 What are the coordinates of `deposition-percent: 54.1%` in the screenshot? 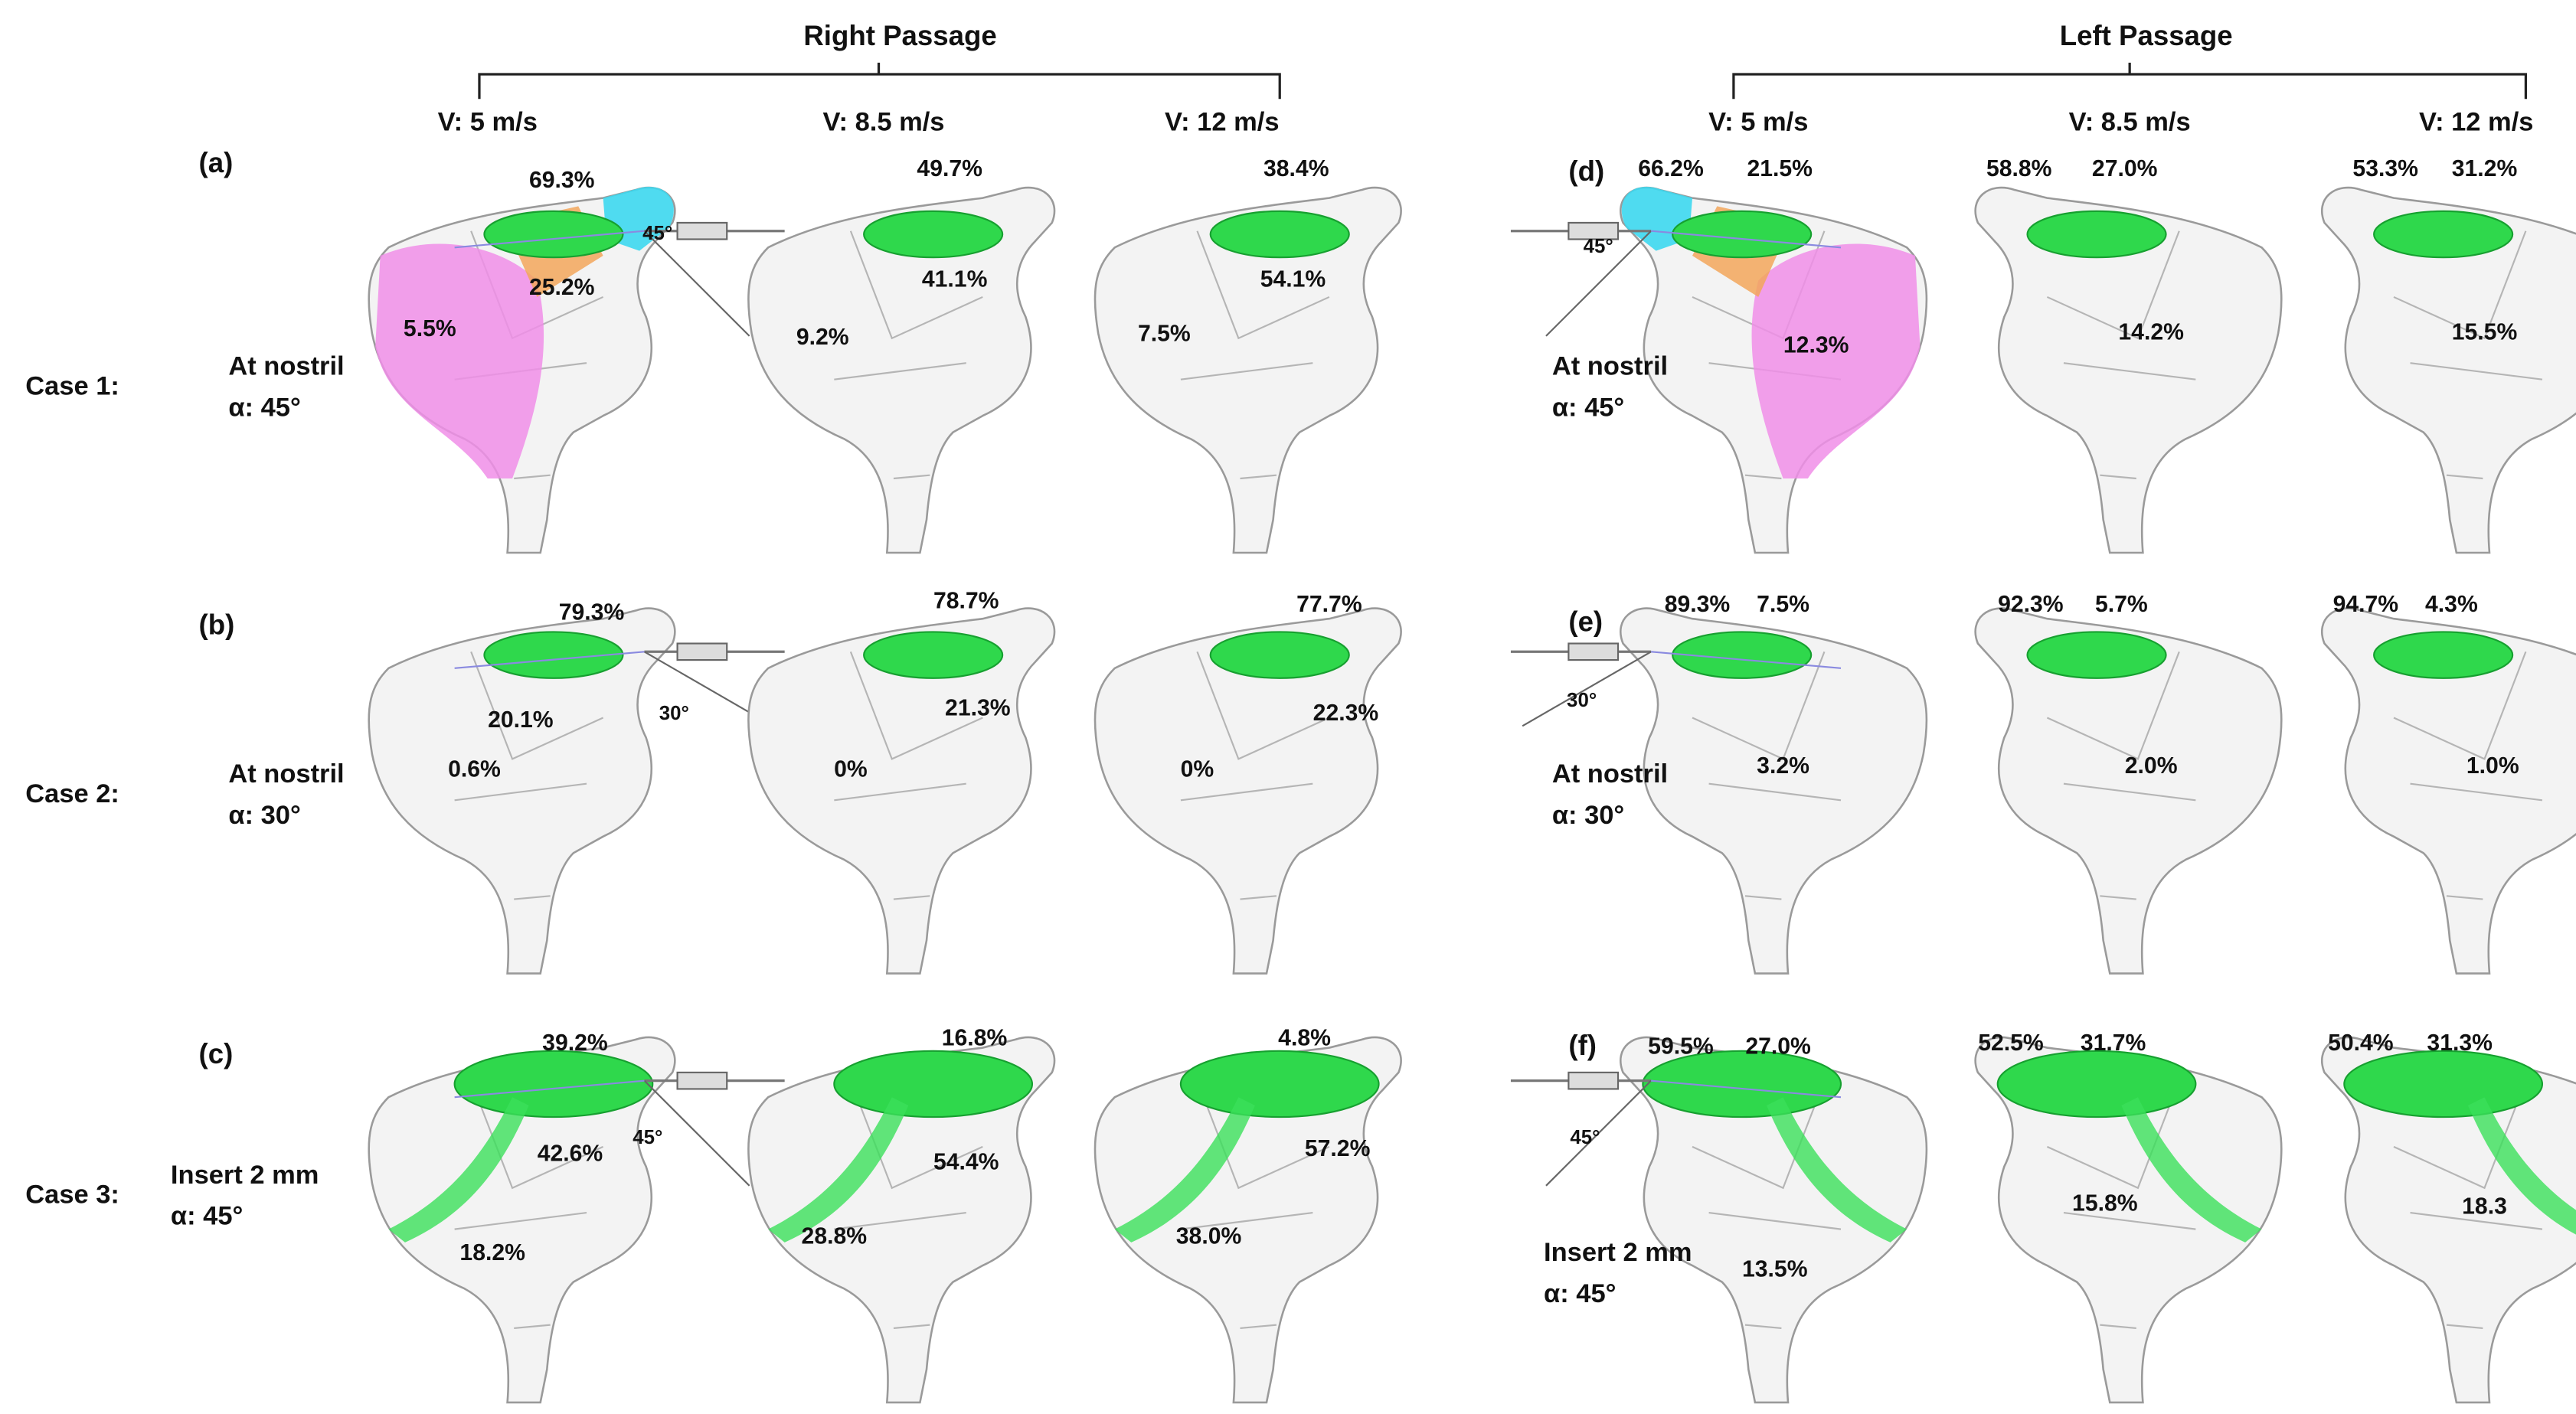 It's located at (1293, 279).